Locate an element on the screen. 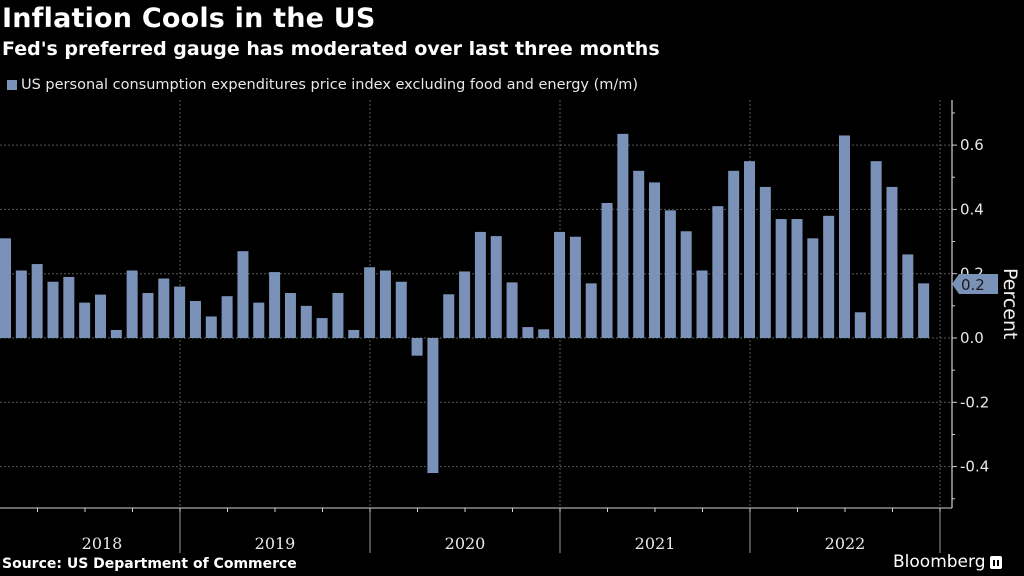 Image resolution: width=1024 pixels, height=576 pixels. x-year-label: 2019 is located at coordinates (275, 543).